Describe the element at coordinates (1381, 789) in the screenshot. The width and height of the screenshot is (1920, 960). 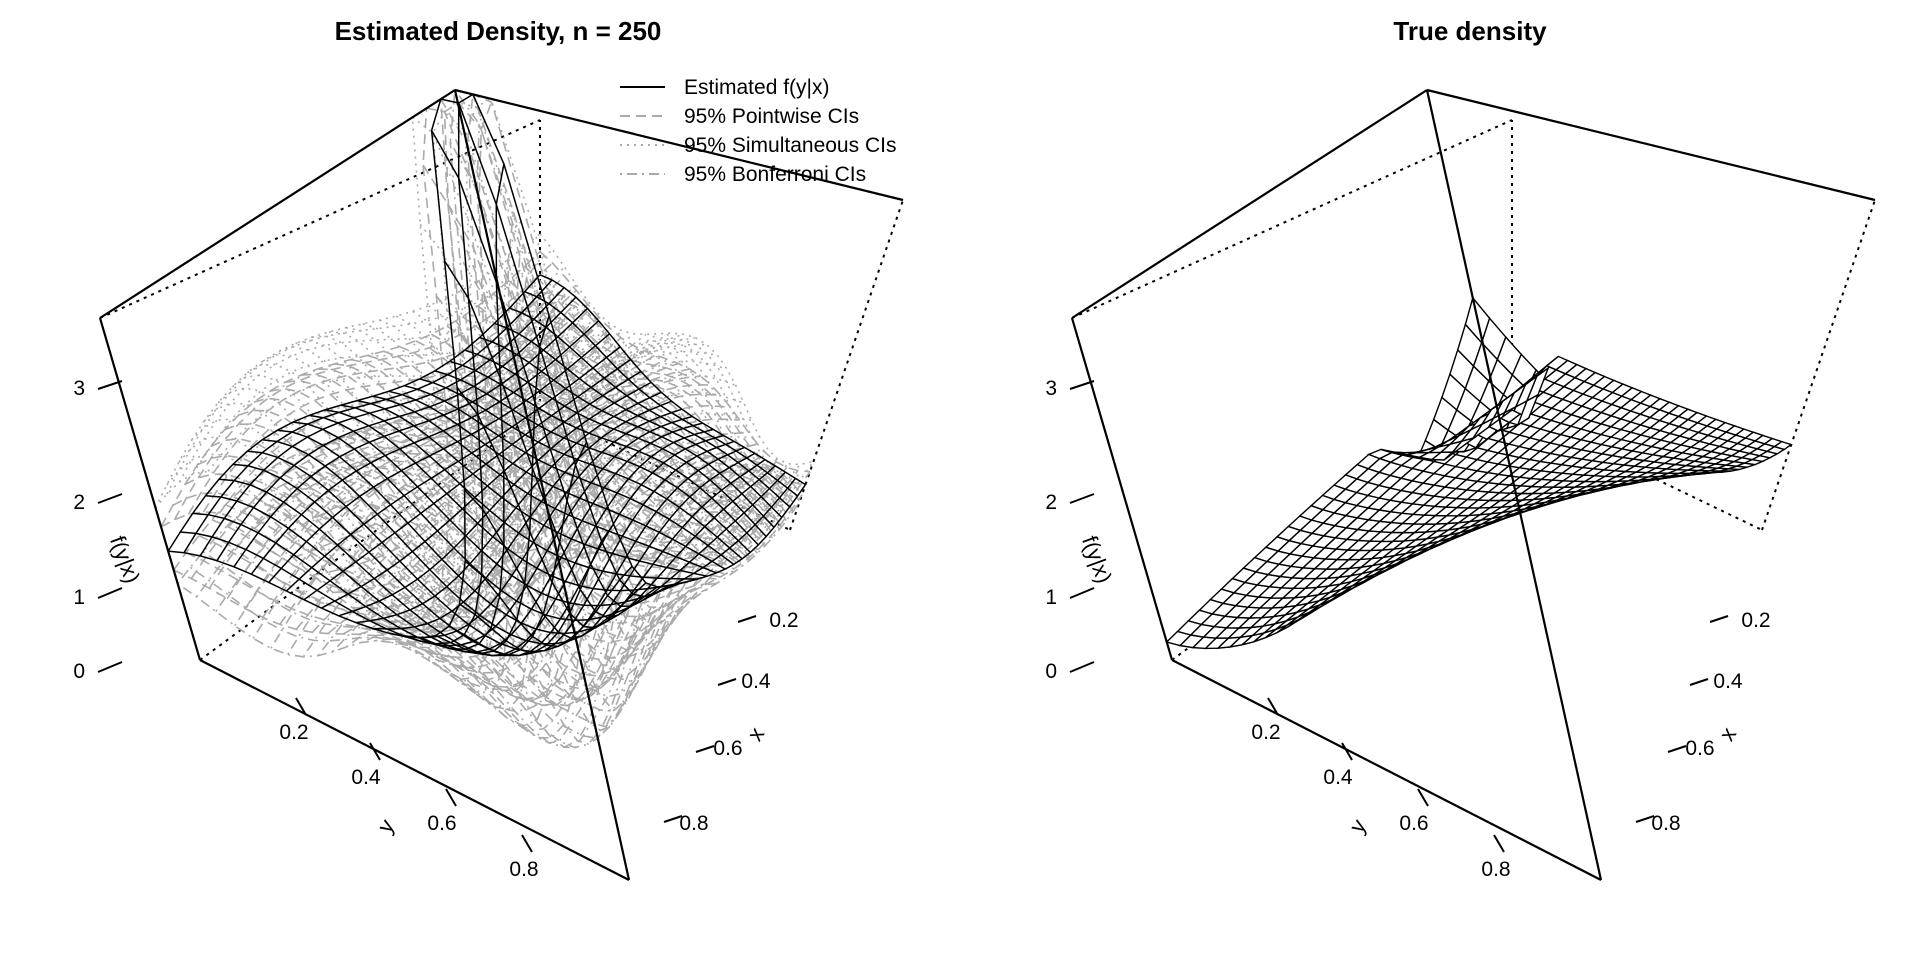
I see `y-axis: 0.2 0.4 0.6 0.8 y` at that location.